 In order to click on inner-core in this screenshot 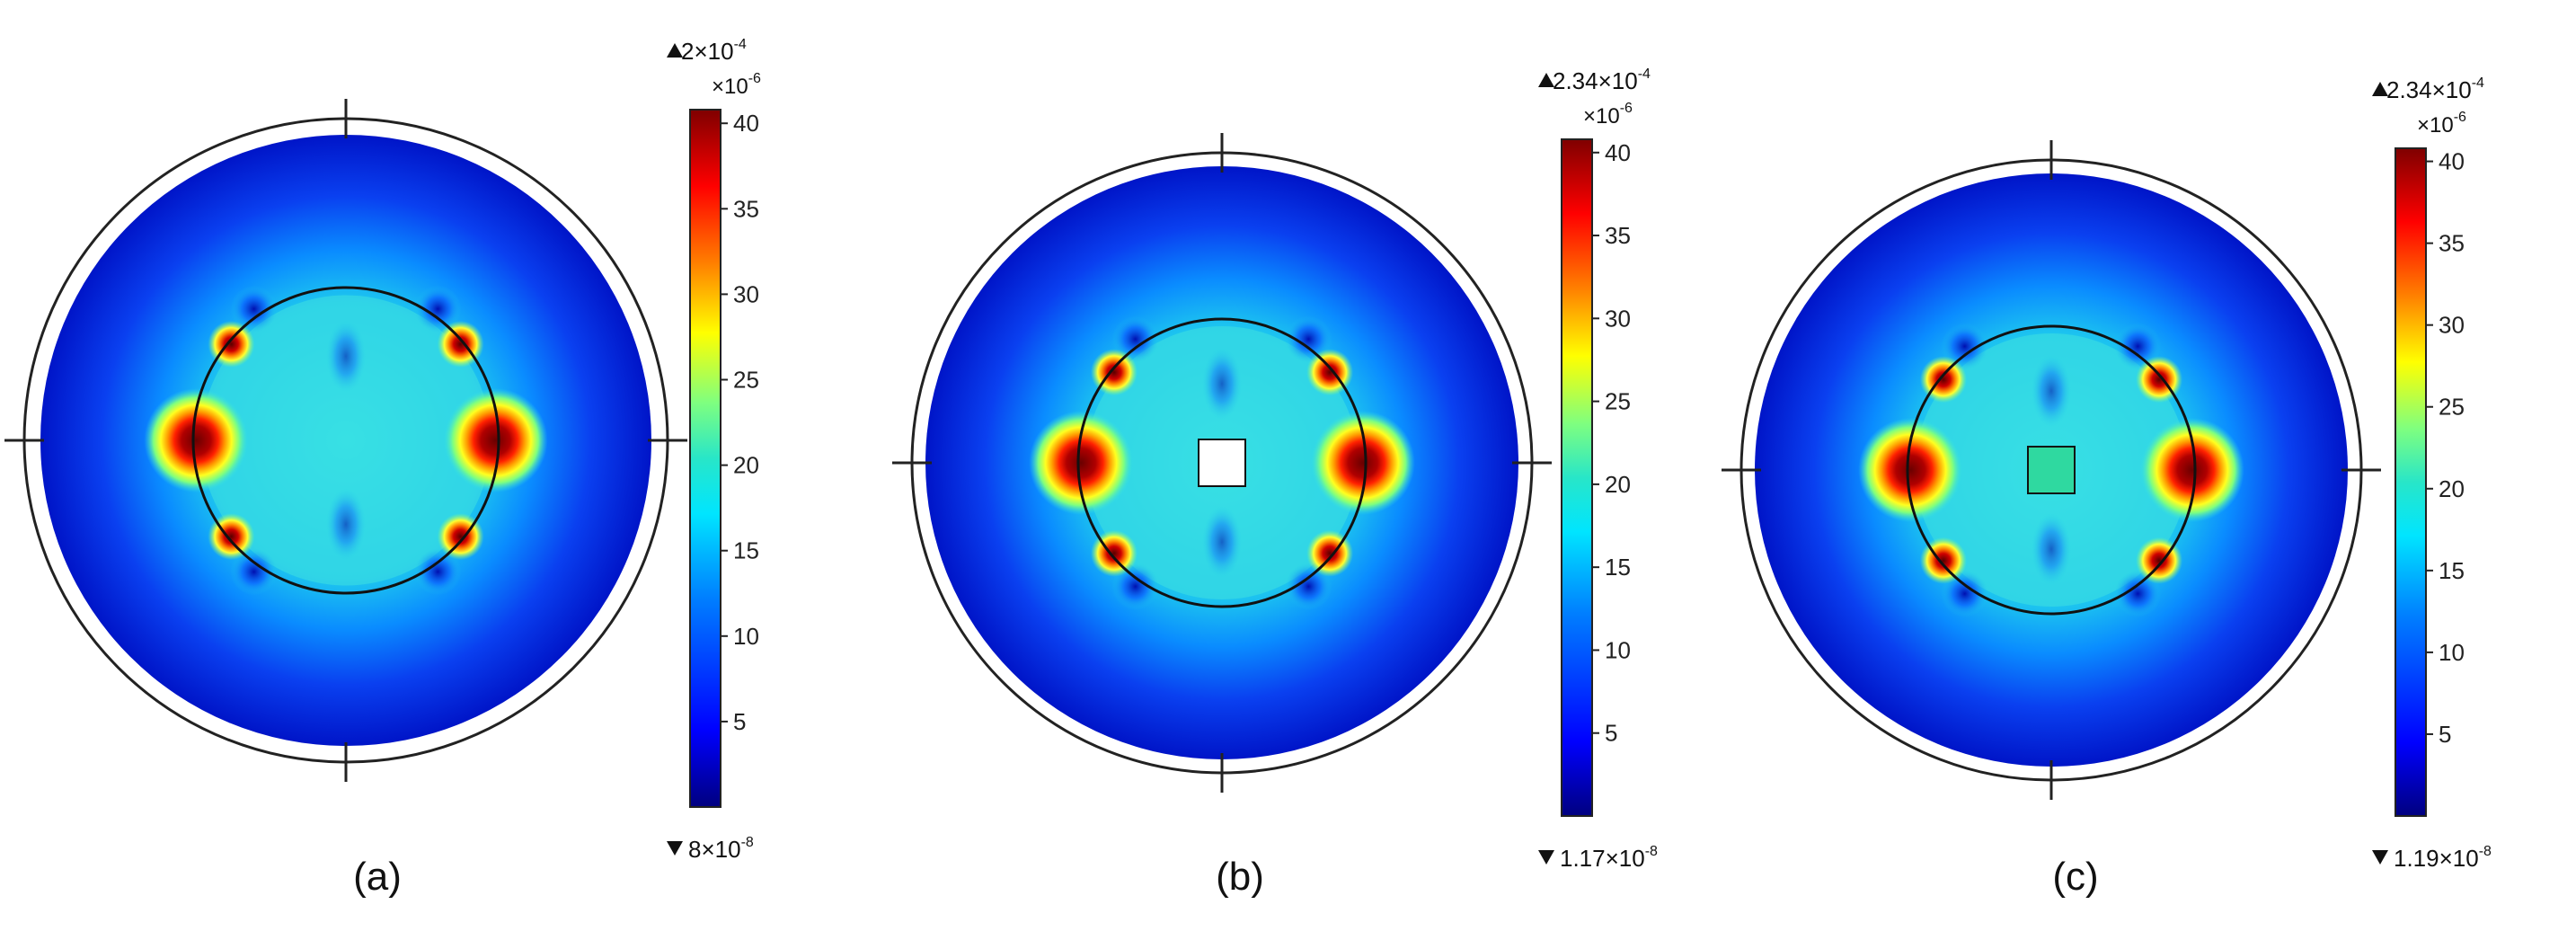, I will do `click(345, 440)`.